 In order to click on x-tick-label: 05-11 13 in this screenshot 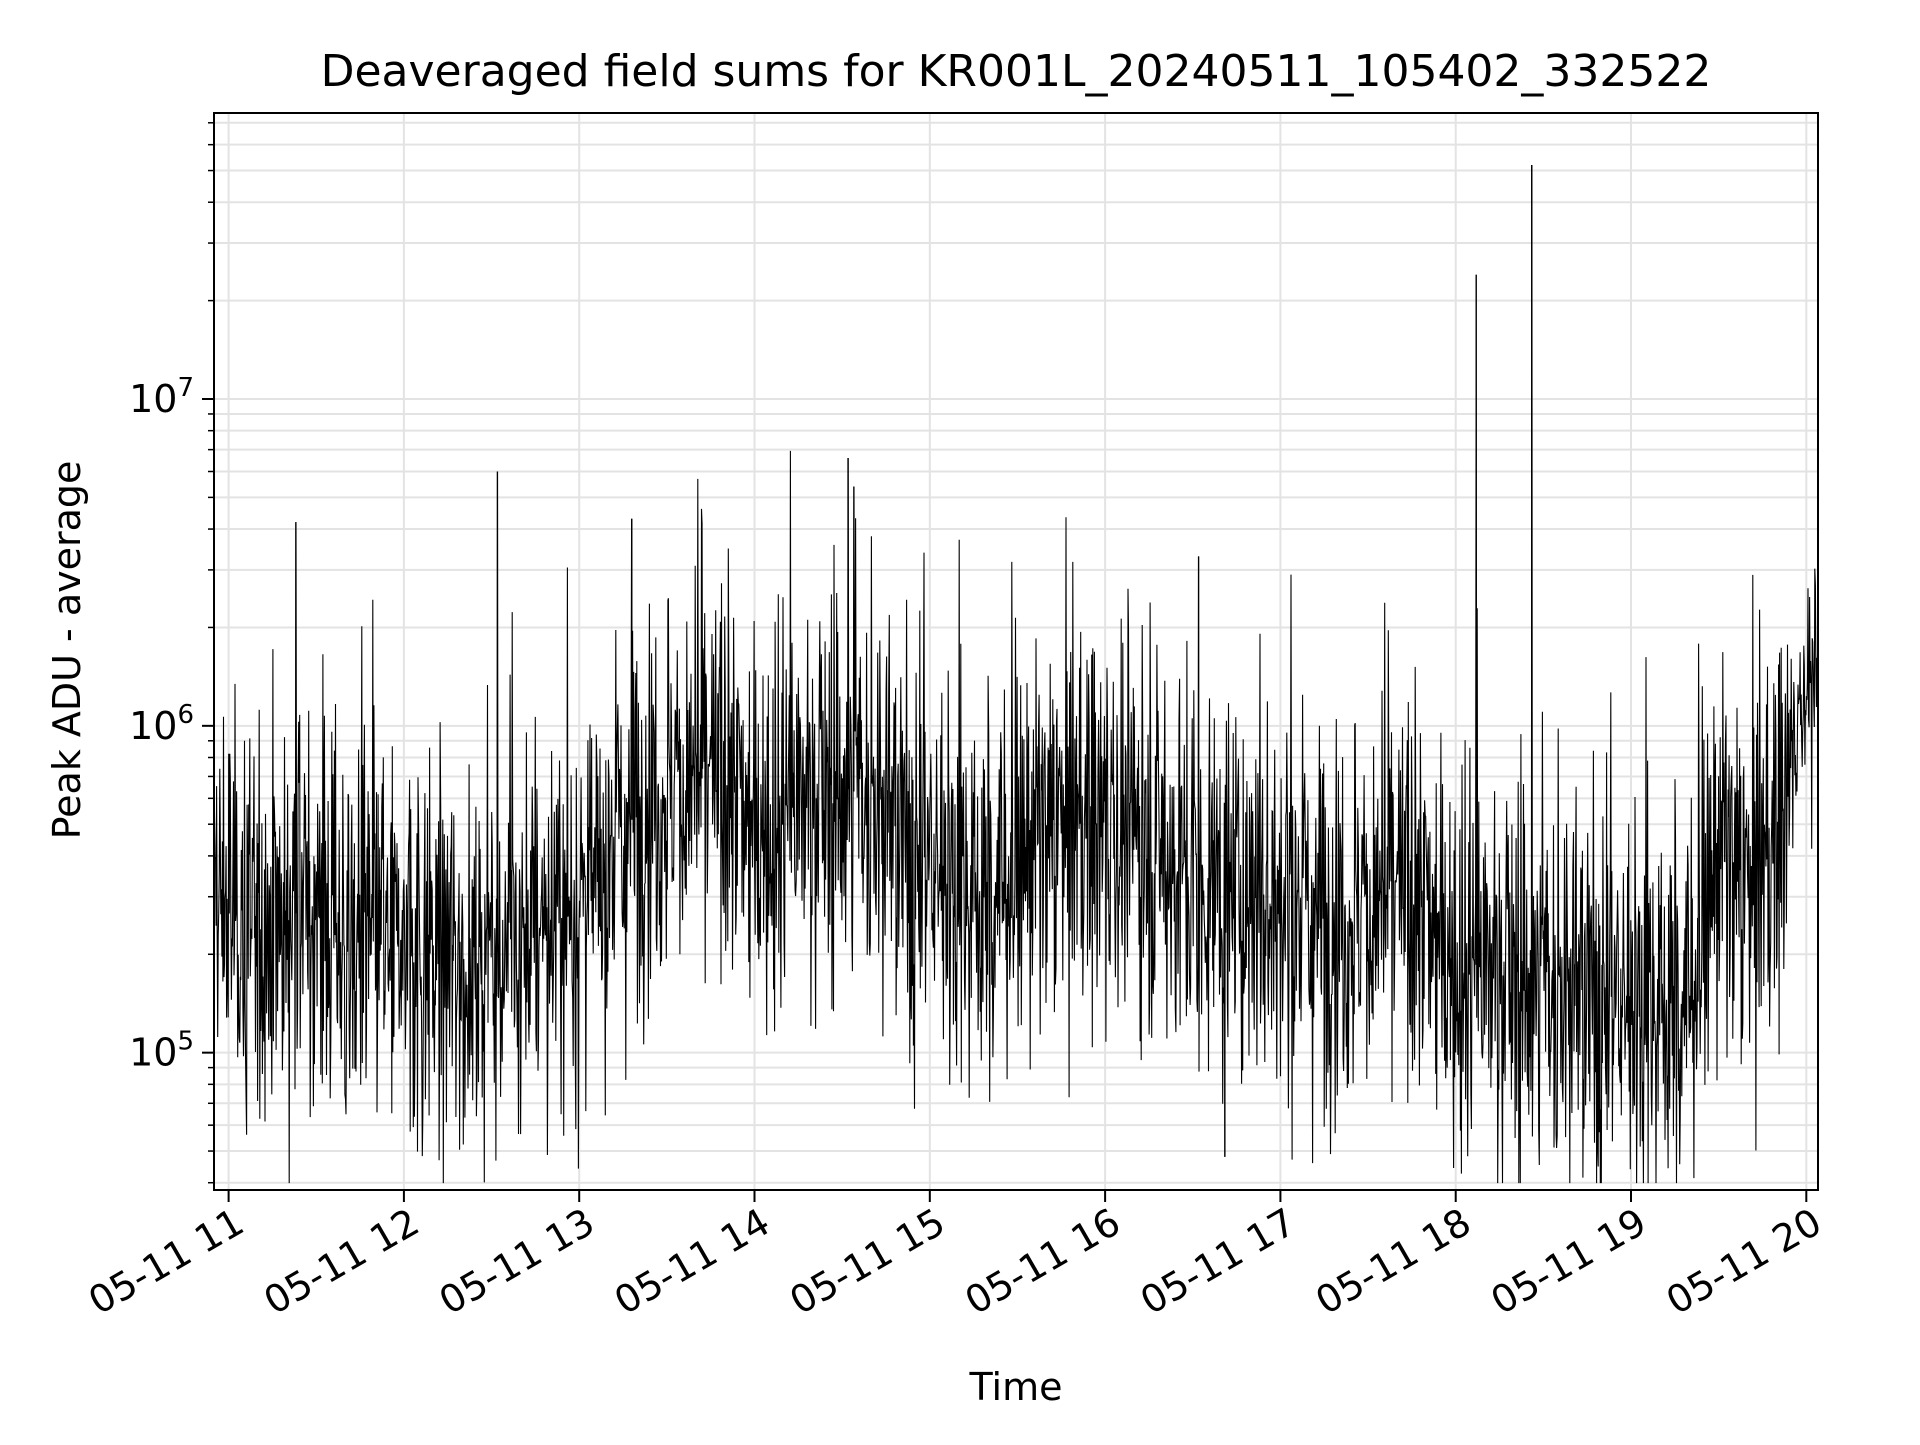, I will do `click(517, 1262)`.